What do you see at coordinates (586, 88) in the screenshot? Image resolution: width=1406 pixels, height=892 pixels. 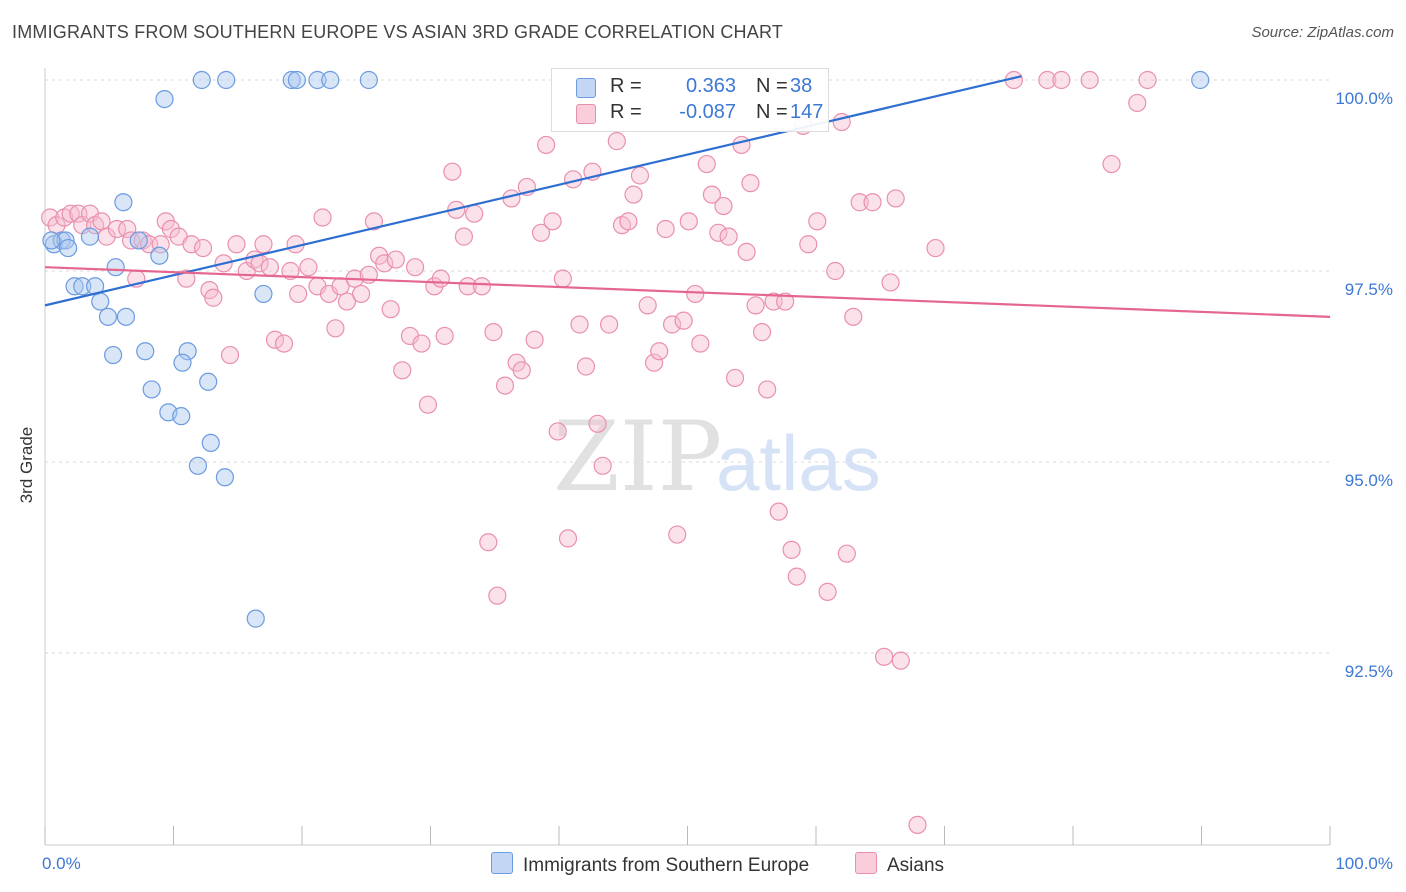 I see `legend-swatch-blue` at bounding box center [586, 88].